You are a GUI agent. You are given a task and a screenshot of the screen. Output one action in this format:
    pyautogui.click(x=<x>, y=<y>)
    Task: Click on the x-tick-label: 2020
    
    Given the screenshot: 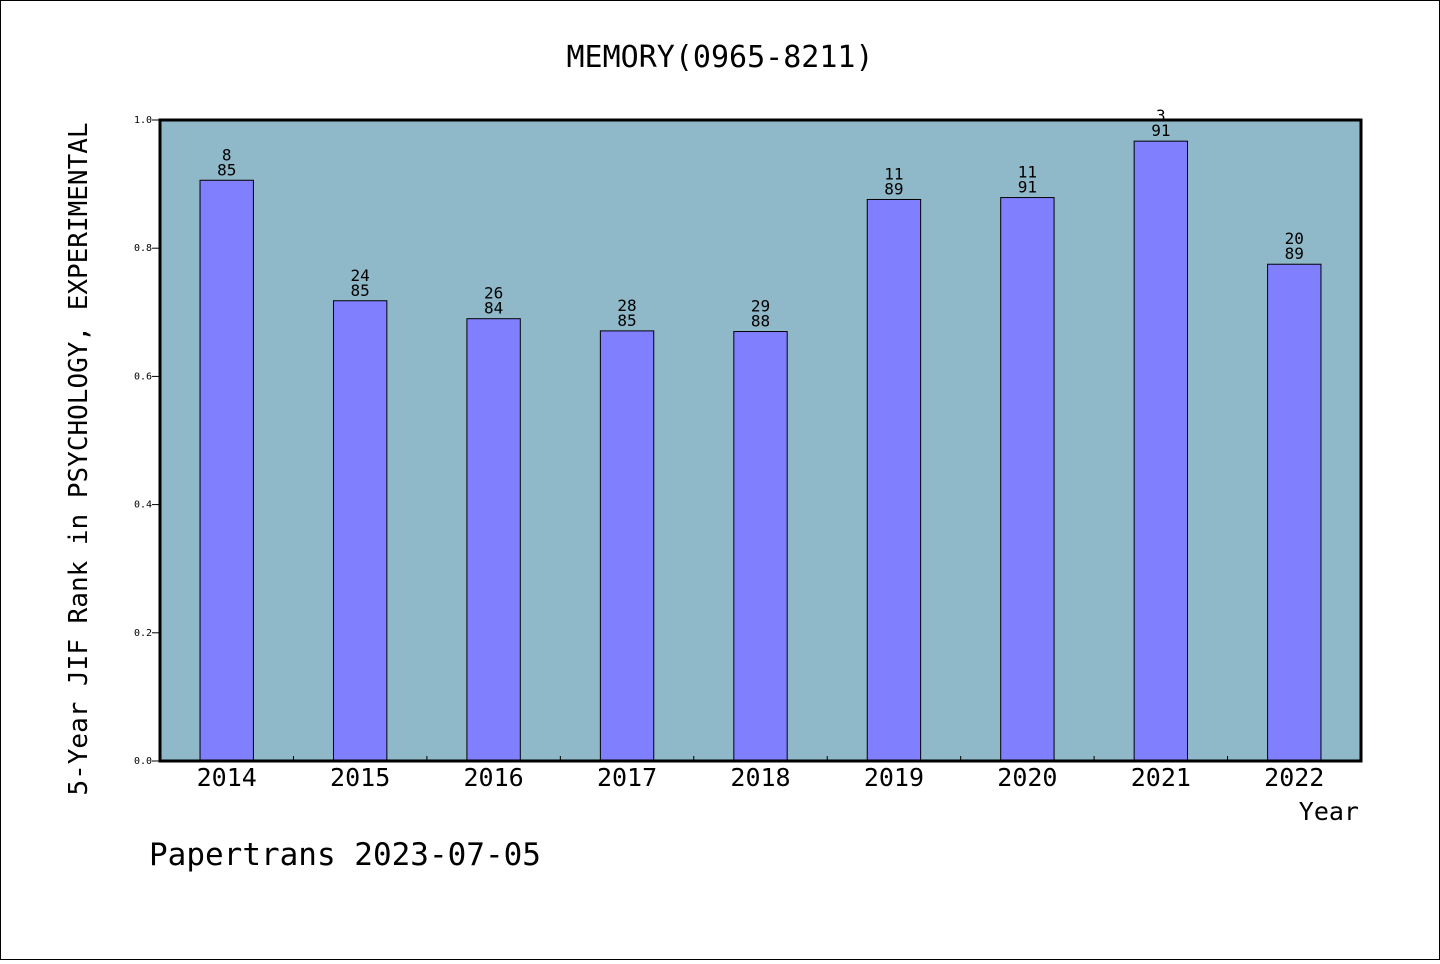 What is the action you would take?
    pyautogui.click(x=1027, y=777)
    